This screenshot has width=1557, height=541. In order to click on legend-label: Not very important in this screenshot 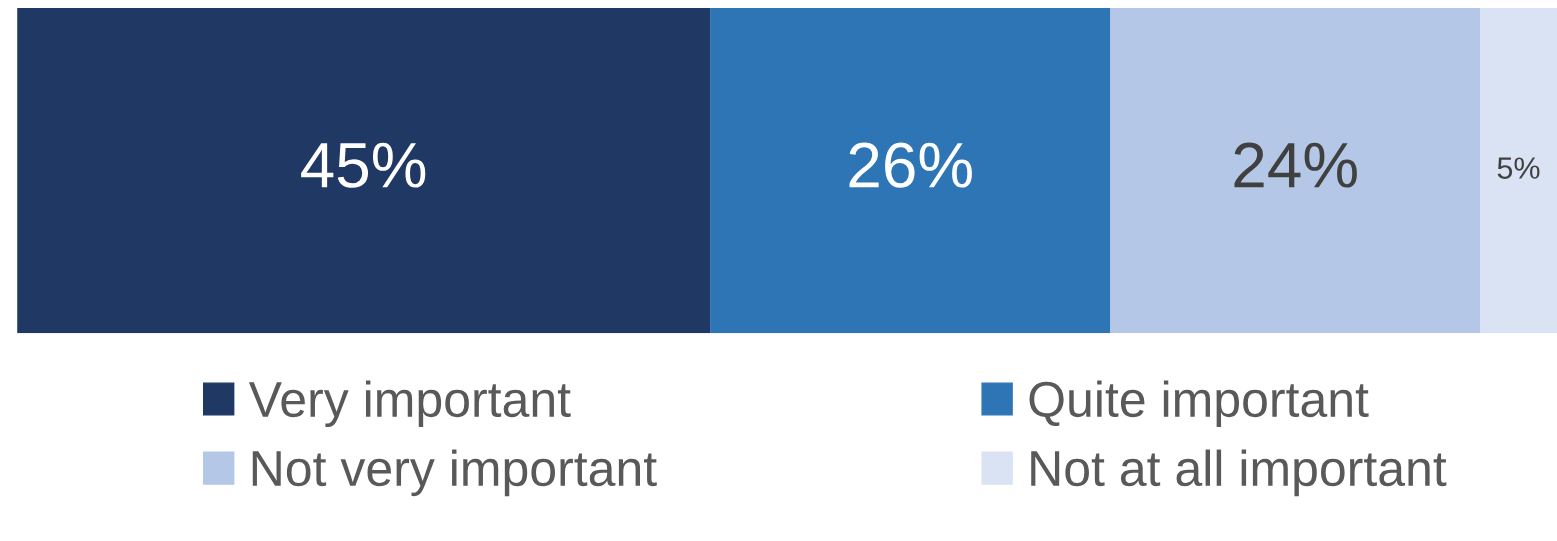, I will do `click(454, 473)`.